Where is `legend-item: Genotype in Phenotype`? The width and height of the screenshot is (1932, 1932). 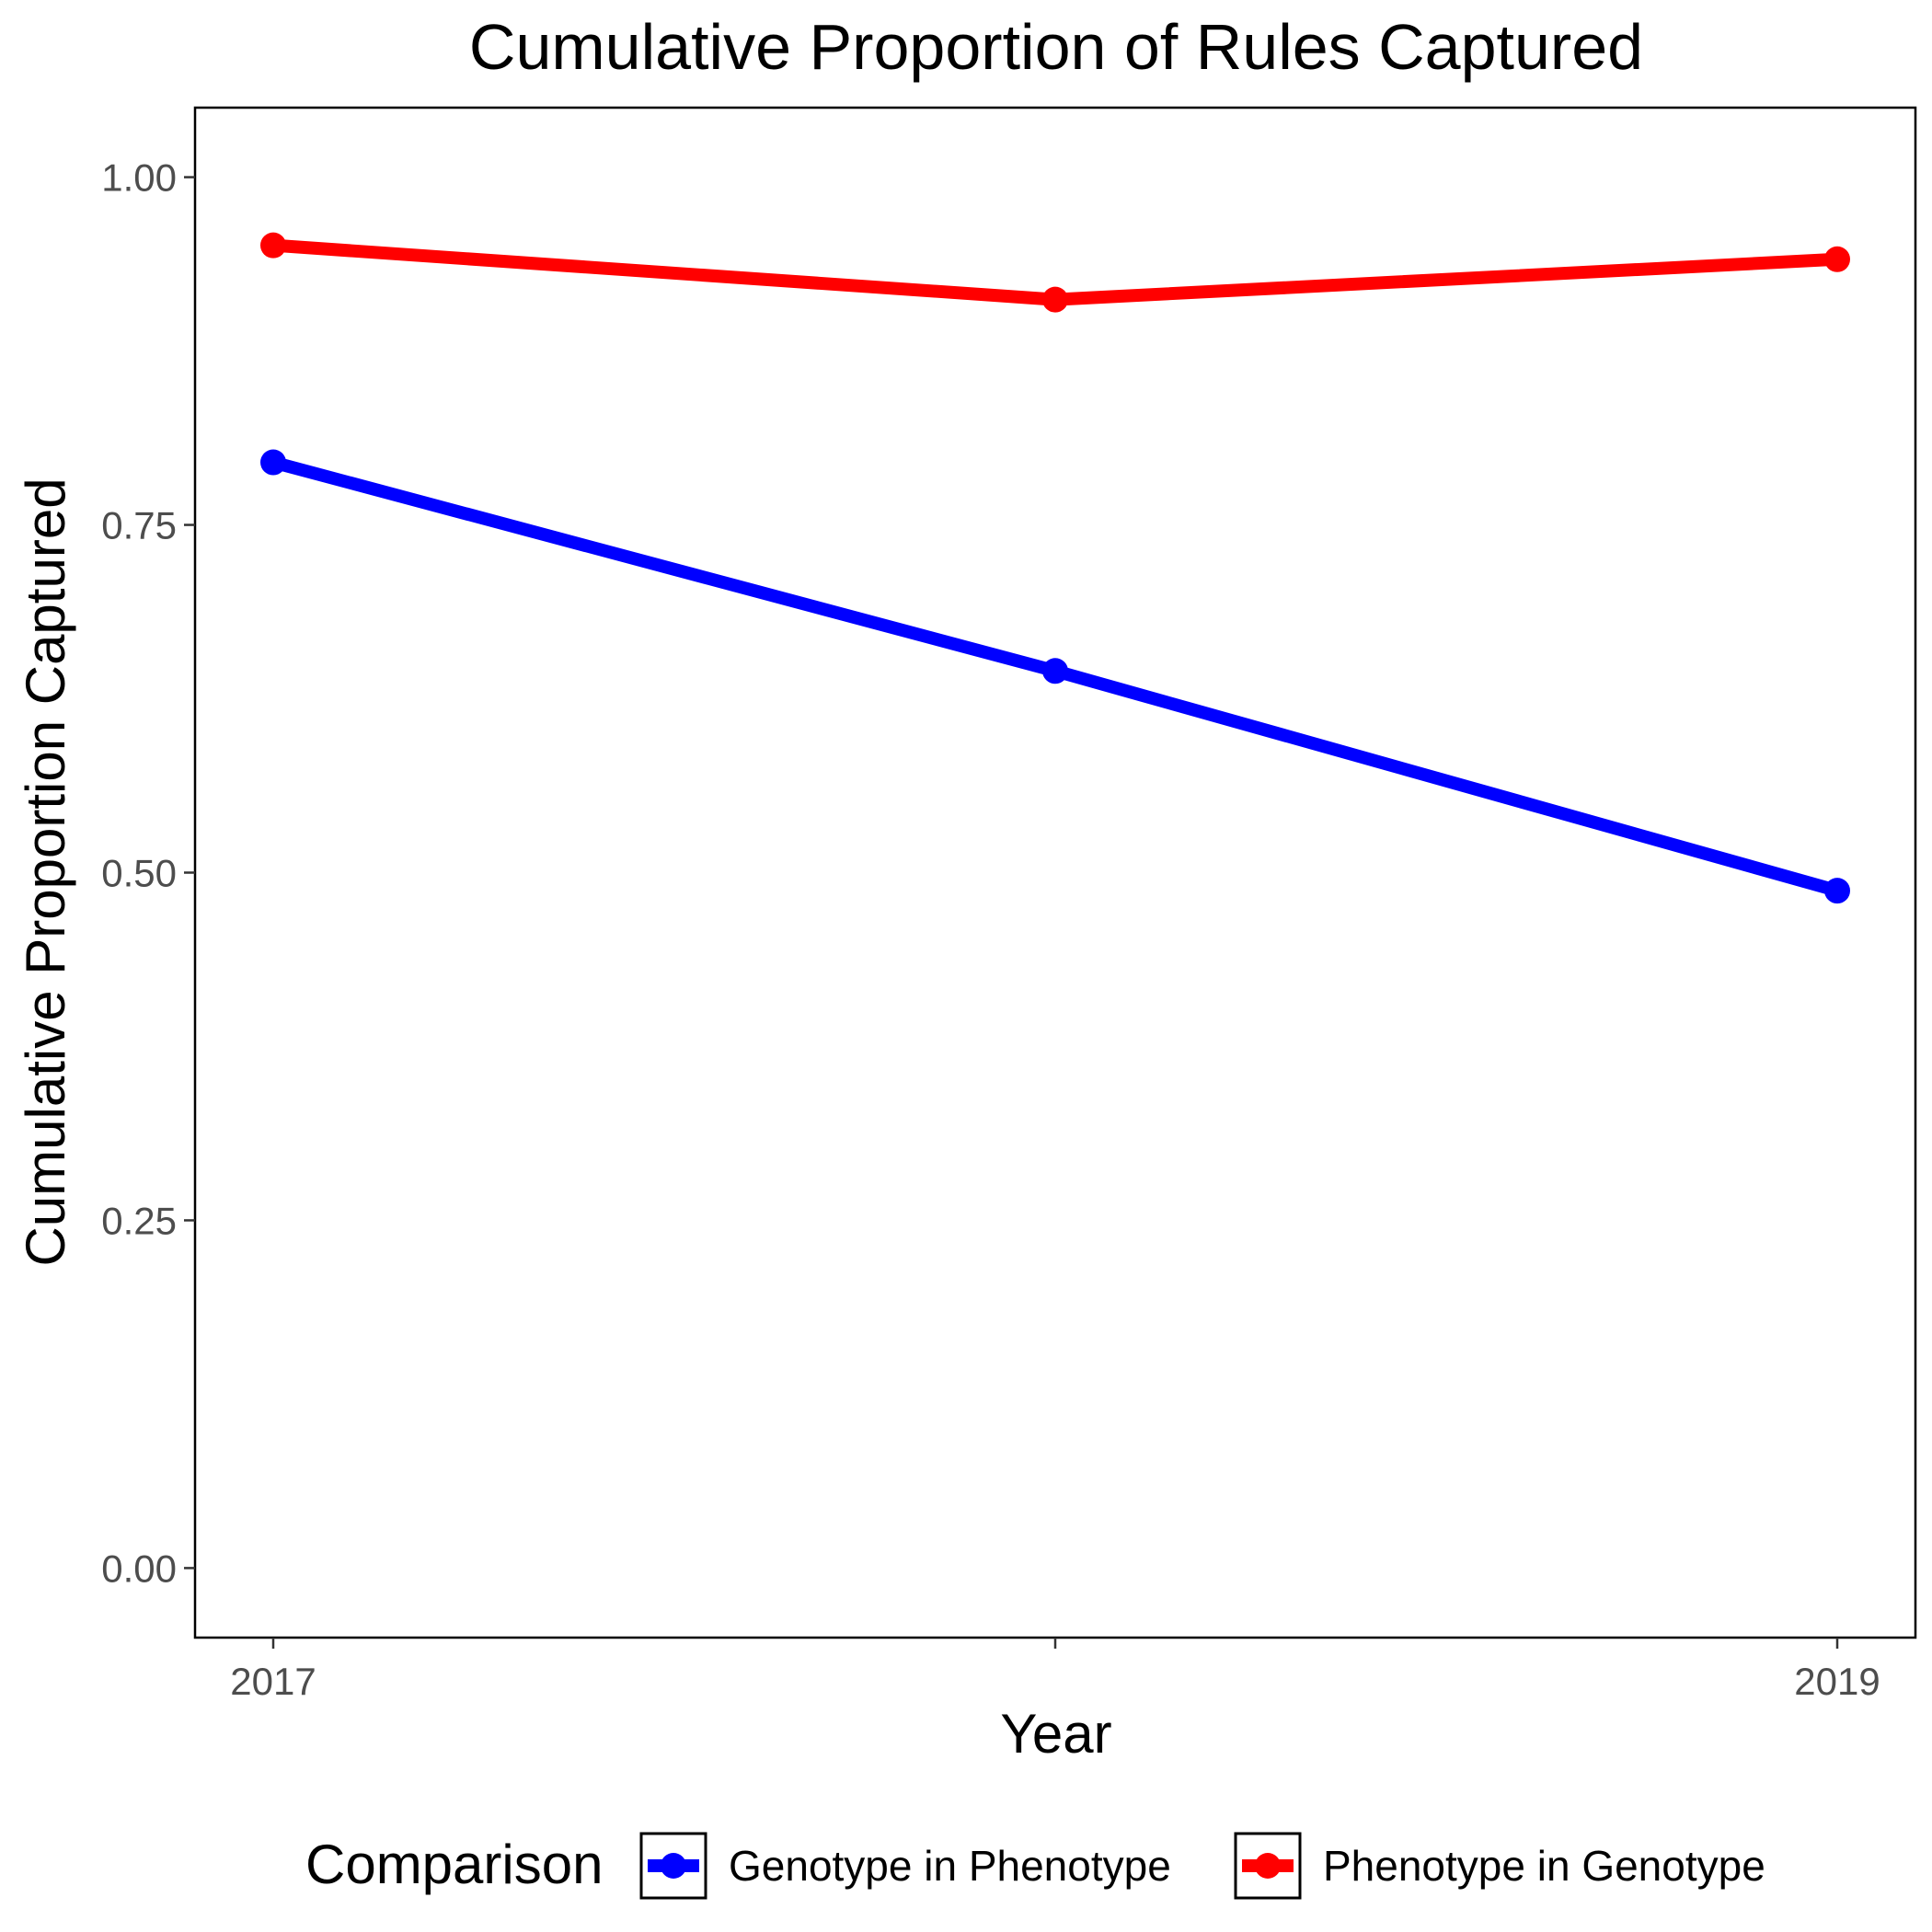 legend-item: Genotype in Phenotype is located at coordinates (905, 1866).